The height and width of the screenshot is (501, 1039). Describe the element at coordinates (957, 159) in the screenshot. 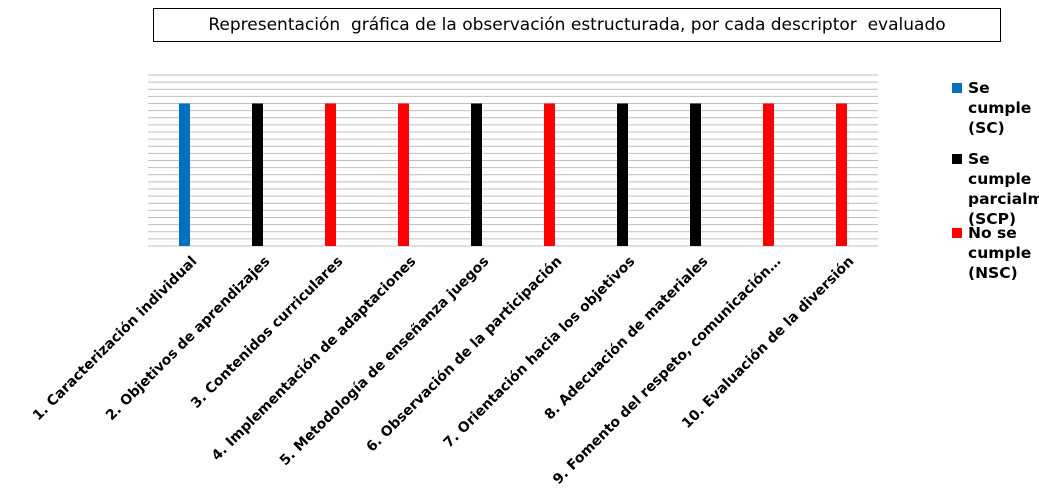

I see `legend-swatch-scp` at that location.